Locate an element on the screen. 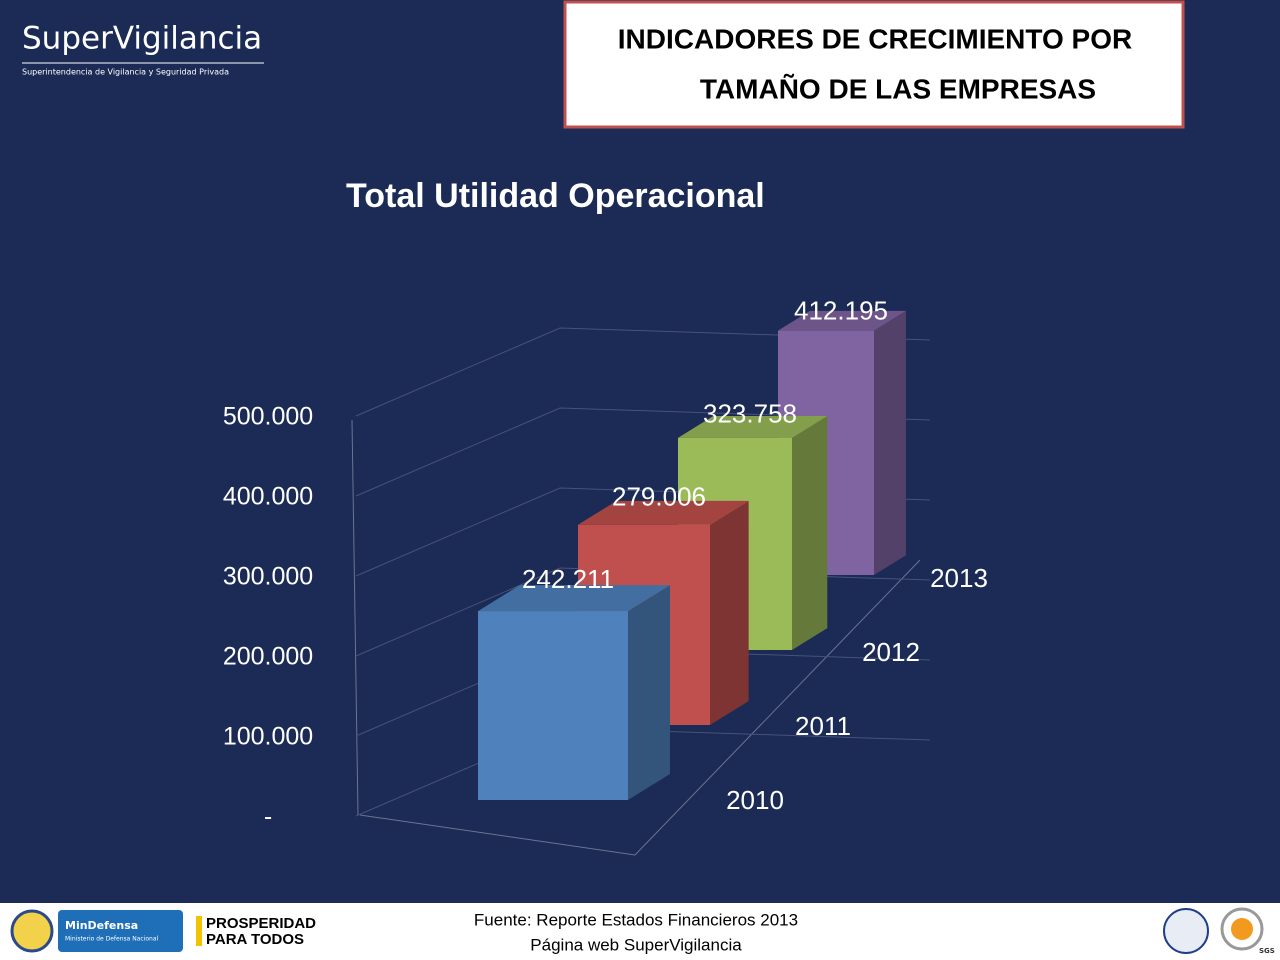  header-line: TAMAÑO DE LAS EMPRESAS is located at coordinates (898, 88).